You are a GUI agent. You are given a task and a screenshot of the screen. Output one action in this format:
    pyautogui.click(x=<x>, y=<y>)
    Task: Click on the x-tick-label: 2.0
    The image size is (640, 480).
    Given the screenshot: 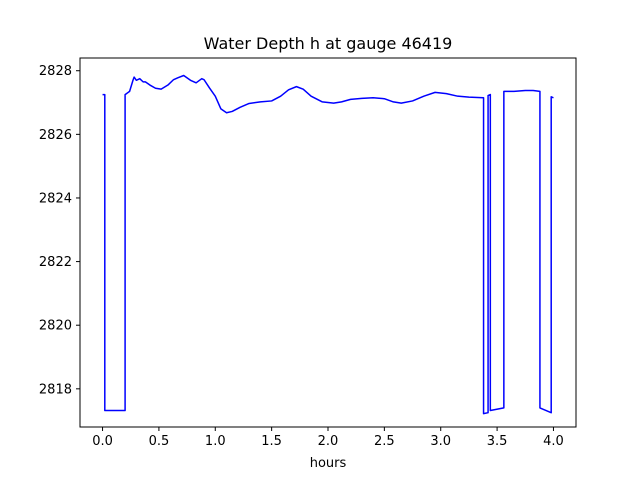 What is the action you would take?
    pyautogui.click(x=328, y=441)
    